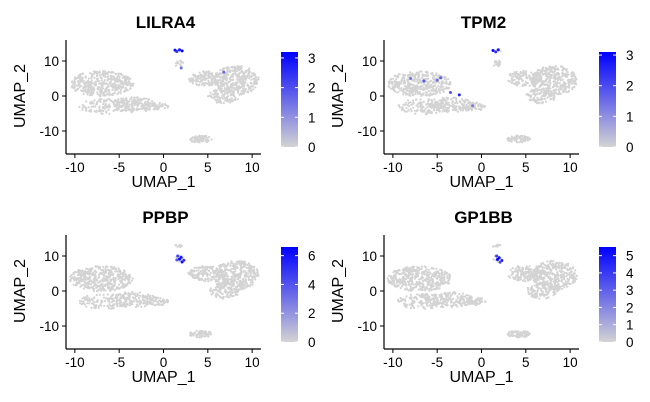 This screenshot has width=650, height=402. I want to click on expression-point, so click(224, 72).